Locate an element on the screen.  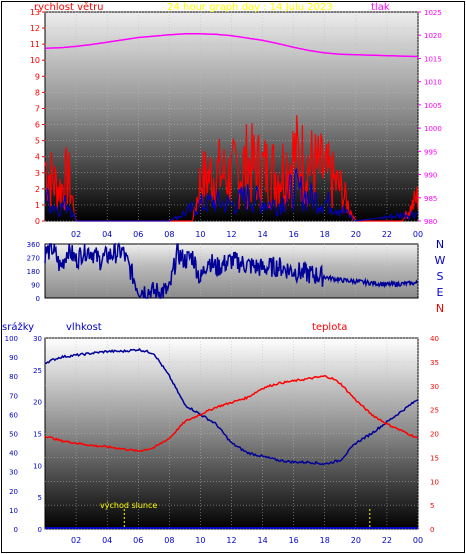
temperature-tick-label: 5 is located at coordinates (432, 506).